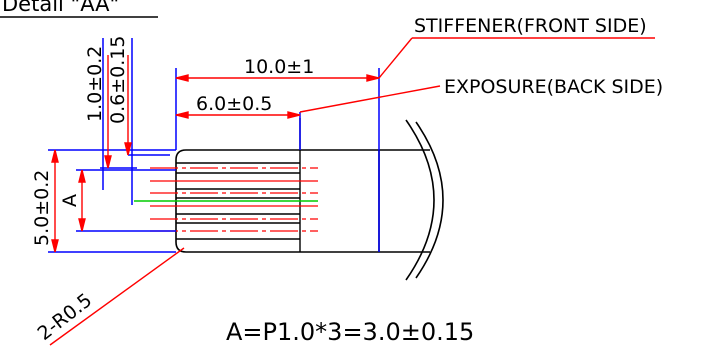  Describe the element at coordinates (70, 200) in the screenshot. I see `pitch-a-label: A` at that location.